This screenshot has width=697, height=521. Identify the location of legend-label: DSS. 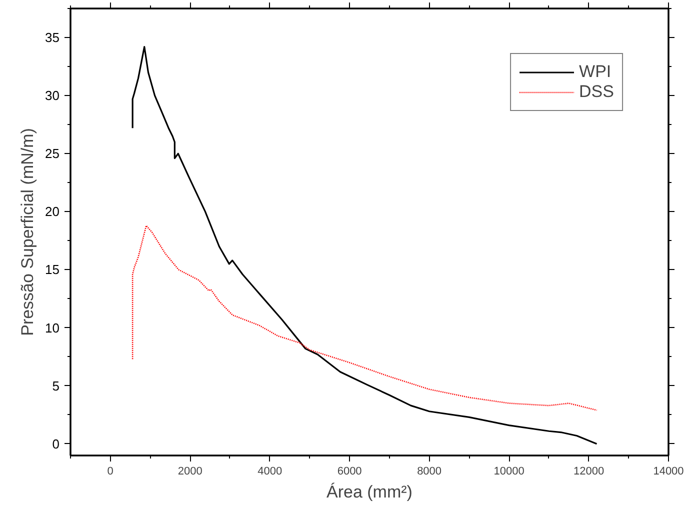
(596, 92).